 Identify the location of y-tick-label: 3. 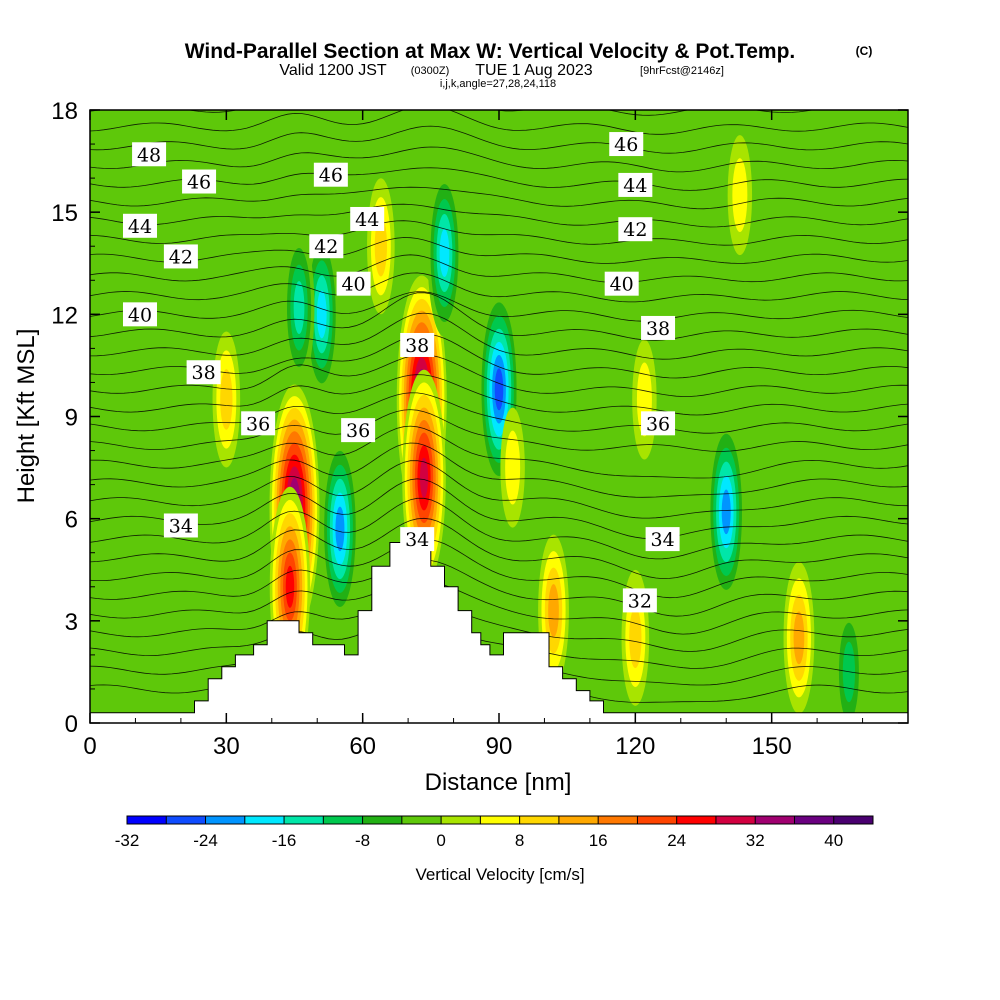
(71, 622).